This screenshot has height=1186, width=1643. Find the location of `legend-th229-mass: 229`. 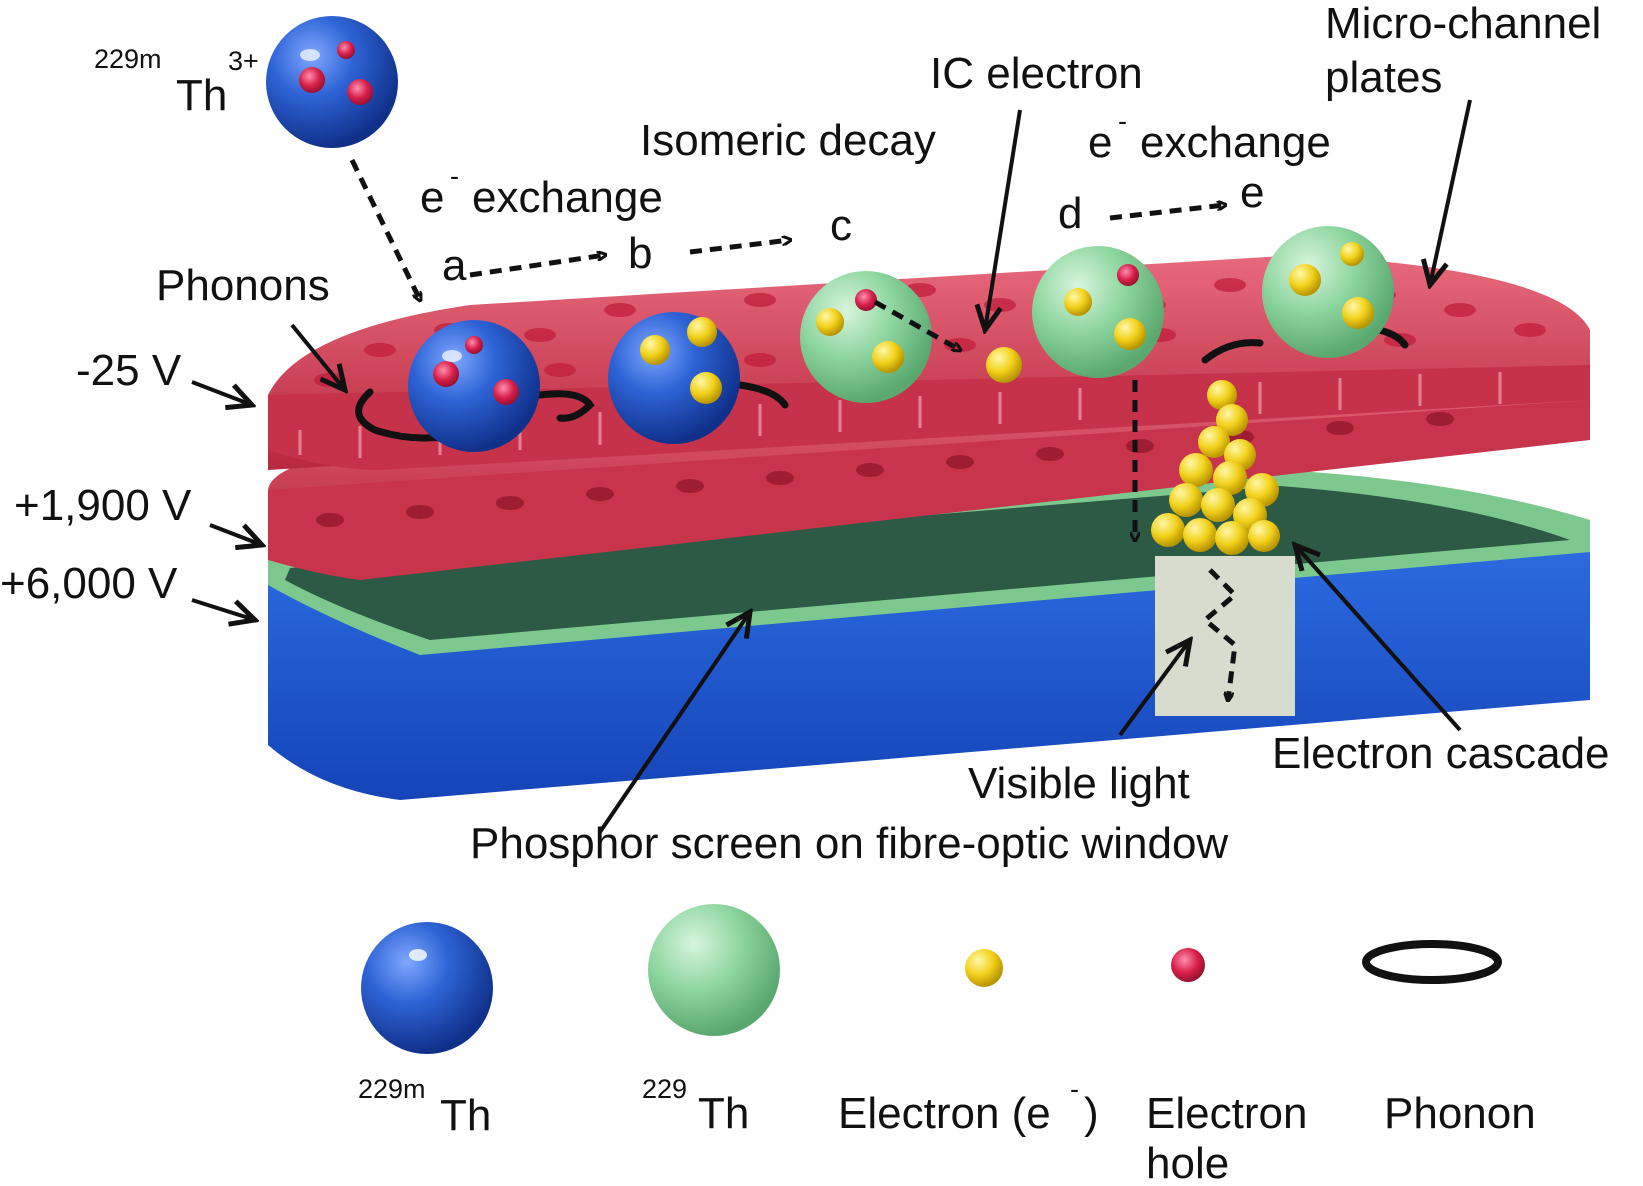

legend-th229-mass: 229 is located at coordinates (664, 1089).